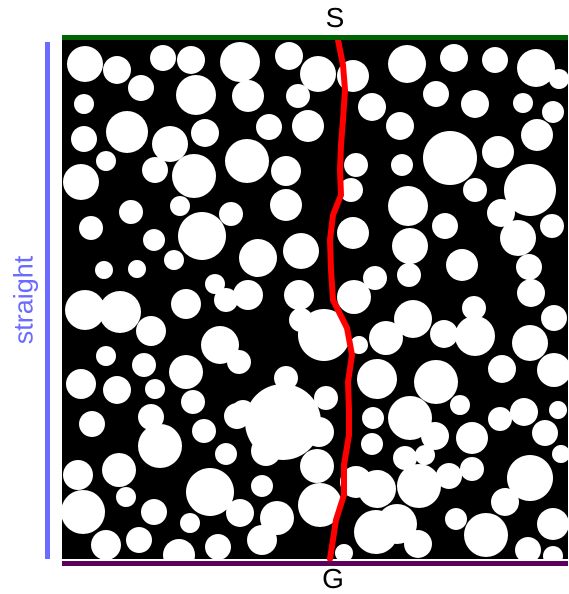 This screenshot has height=594, width=569. What do you see at coordinates (333, 578) in the screenshot?
I see `goal-label: G` at bounding box center [333, 578].